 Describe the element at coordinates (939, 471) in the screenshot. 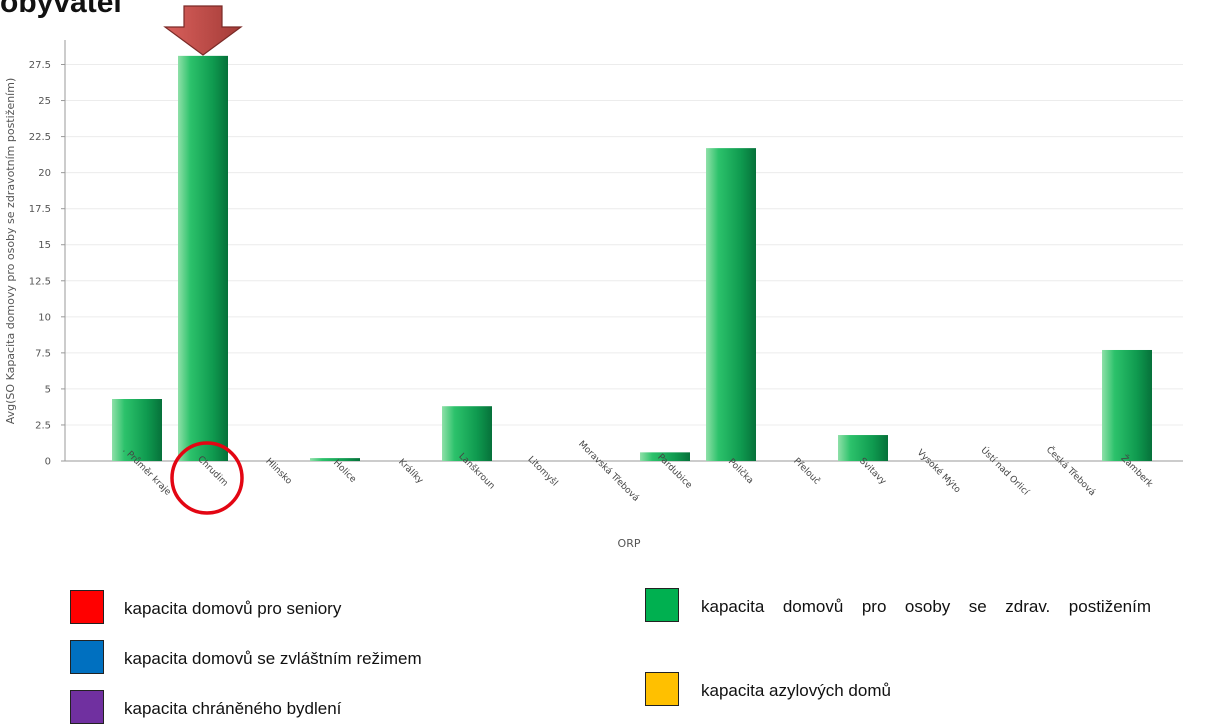

I see `x-tick-label: Vysoké Mýto` at that location.